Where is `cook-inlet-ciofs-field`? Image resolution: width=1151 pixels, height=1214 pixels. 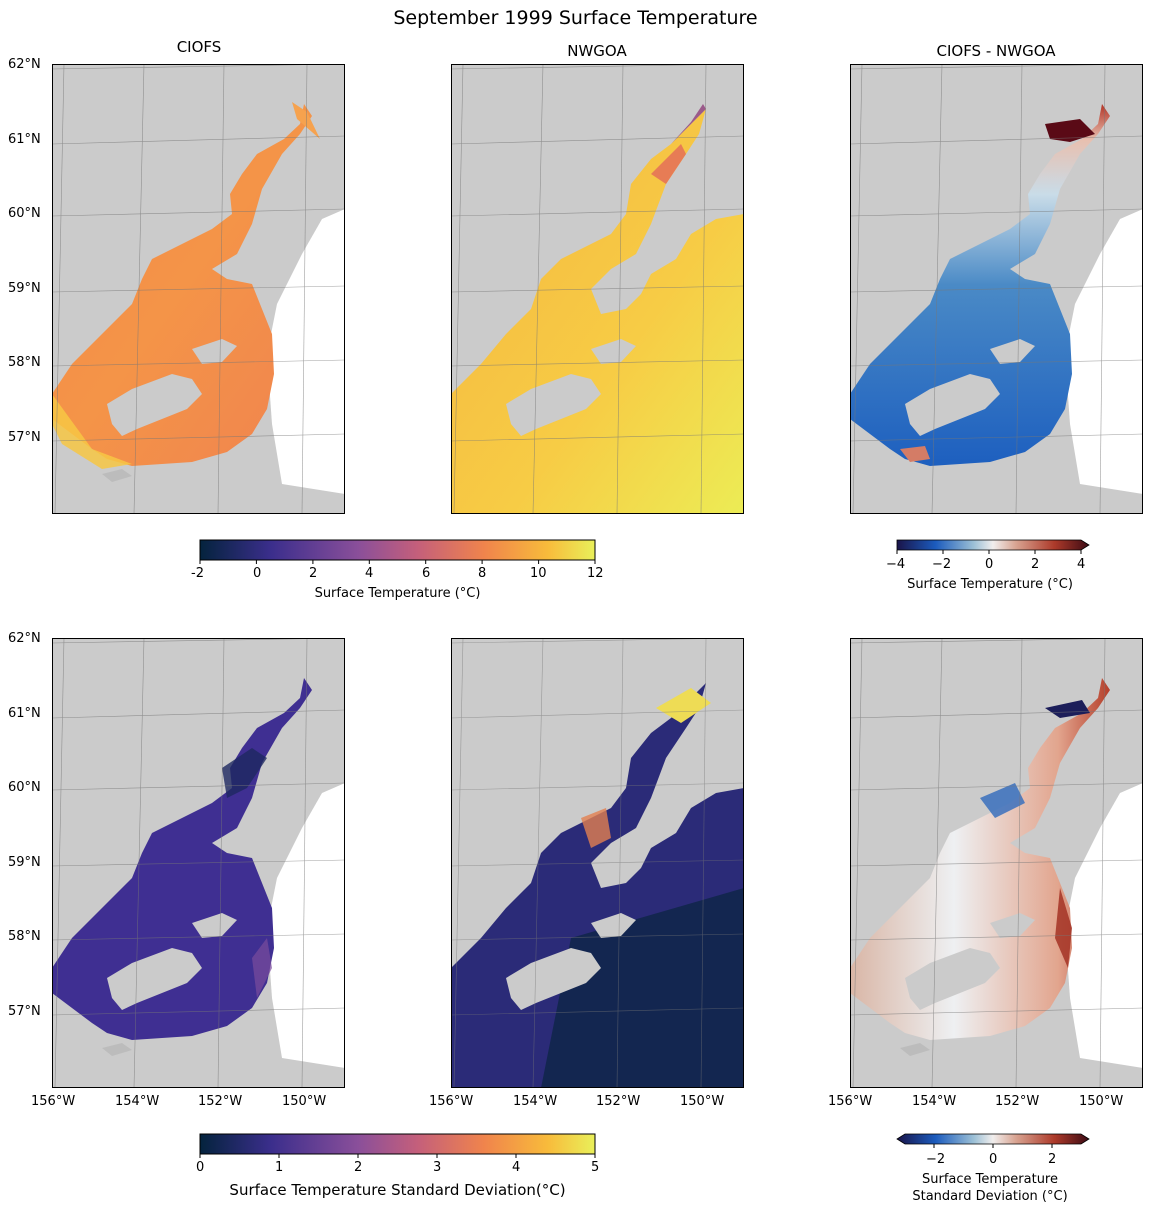 cook-inlet-ciofs-field is located at coordinates (182, 285).